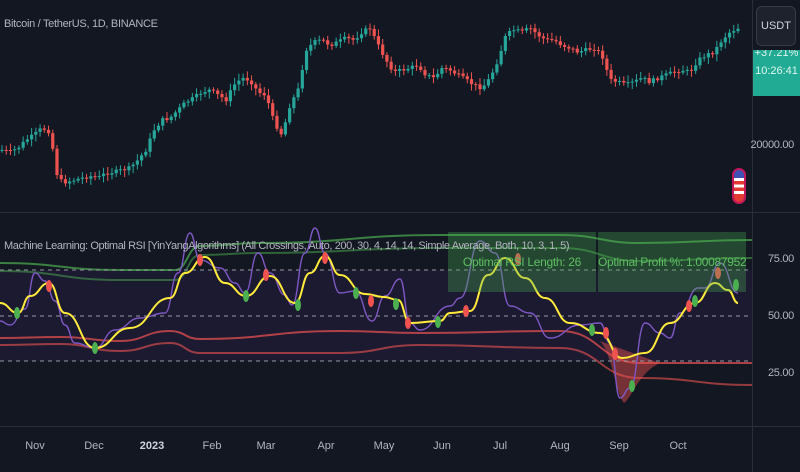  I want to click on bar-countdown: 10:26:41, so click(776, 71).